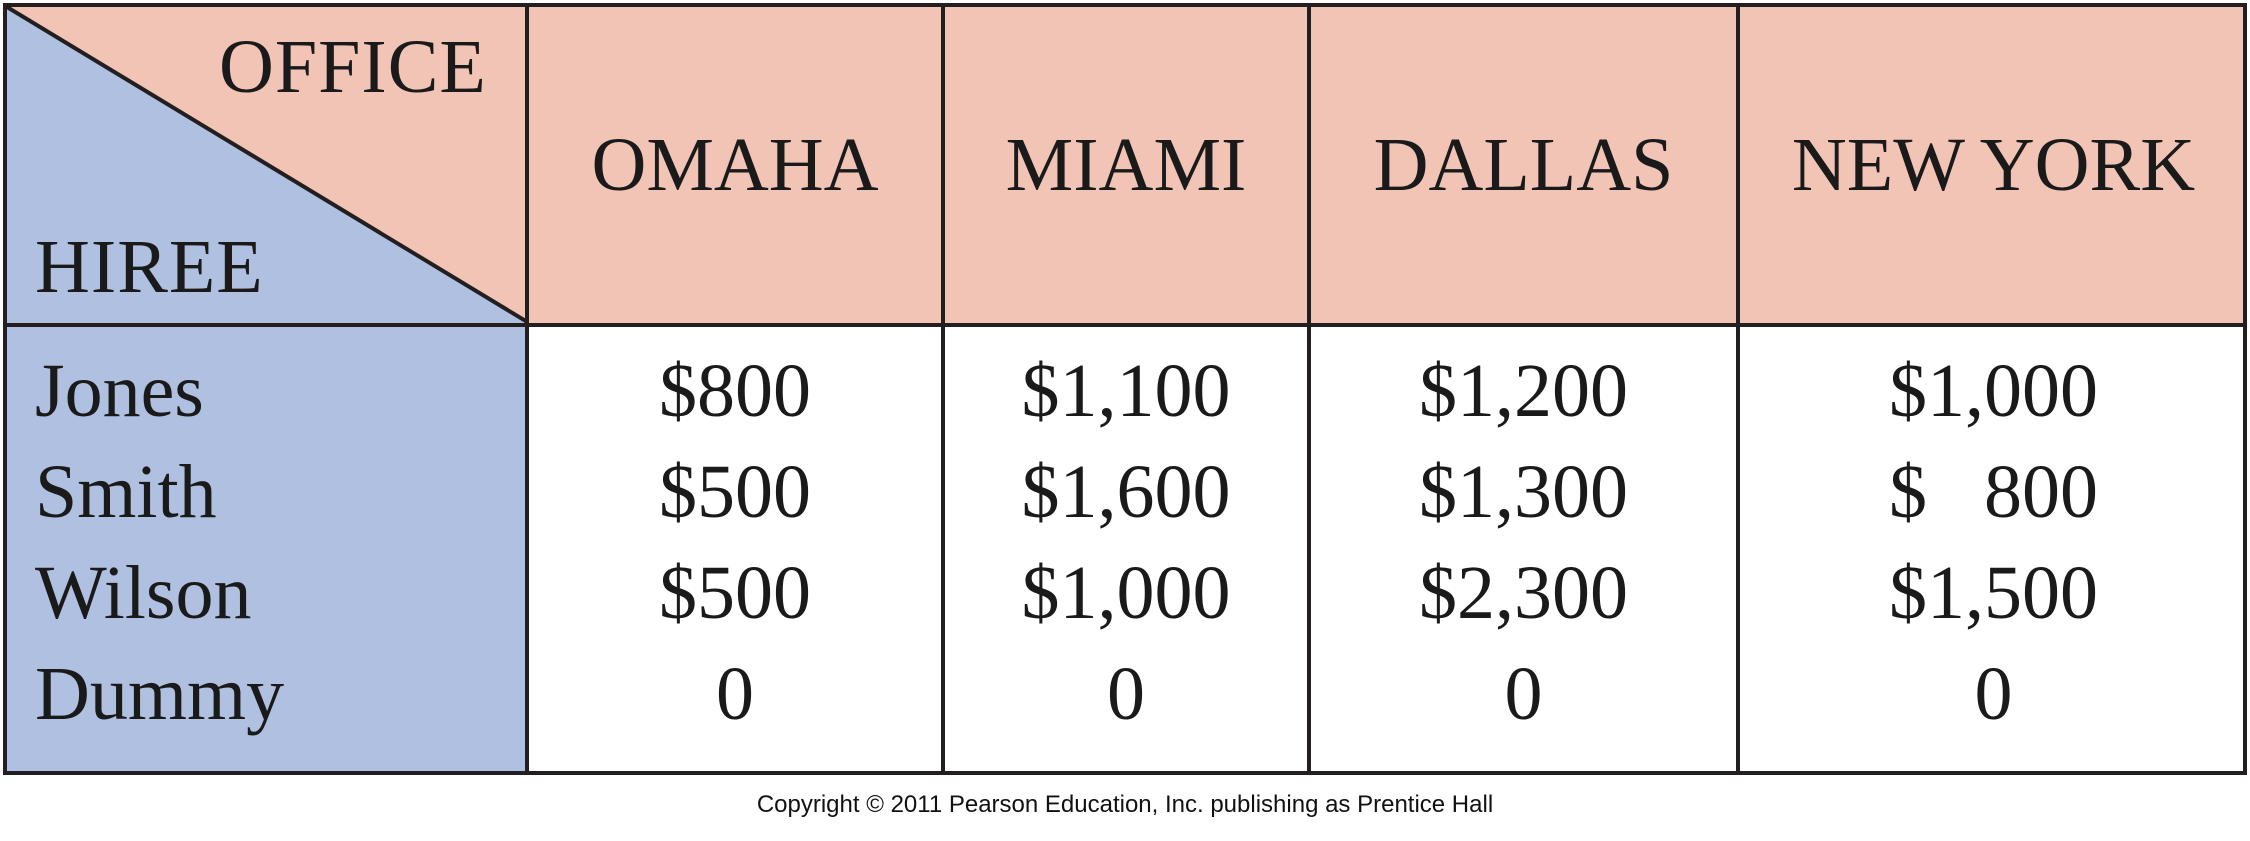 The width and height of the screenshot is (2250, 841). What do you see at coordinates (126, 492) in the screenshot?
I see `row-header-smith: Smith` at bounding box center [126, 492].